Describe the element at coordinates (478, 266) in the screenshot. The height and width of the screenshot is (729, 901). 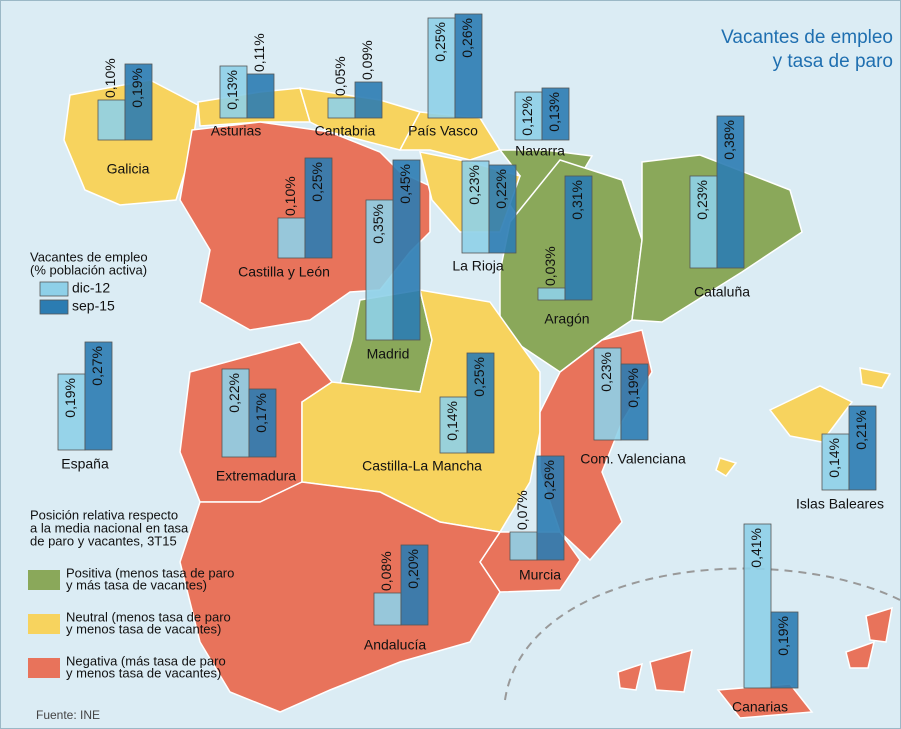
I see `region-label: La Rioja` at that location.